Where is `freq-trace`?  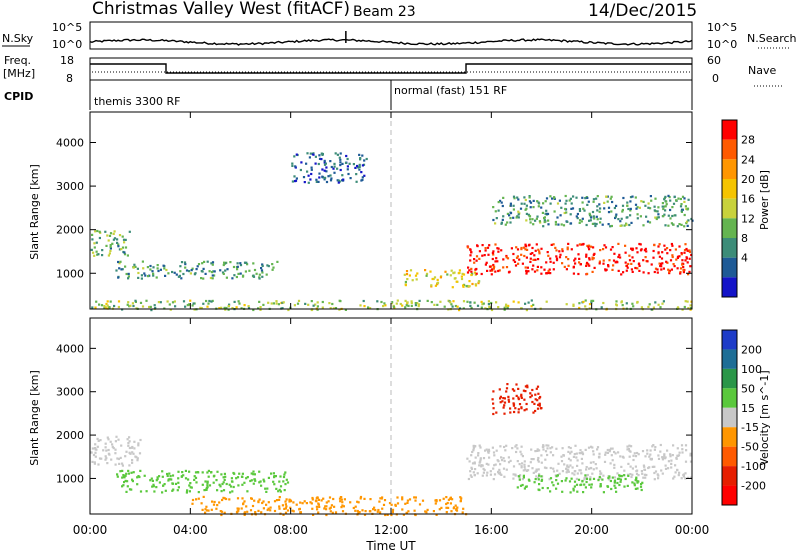
freq-trace is located at coordinates (391, 68).